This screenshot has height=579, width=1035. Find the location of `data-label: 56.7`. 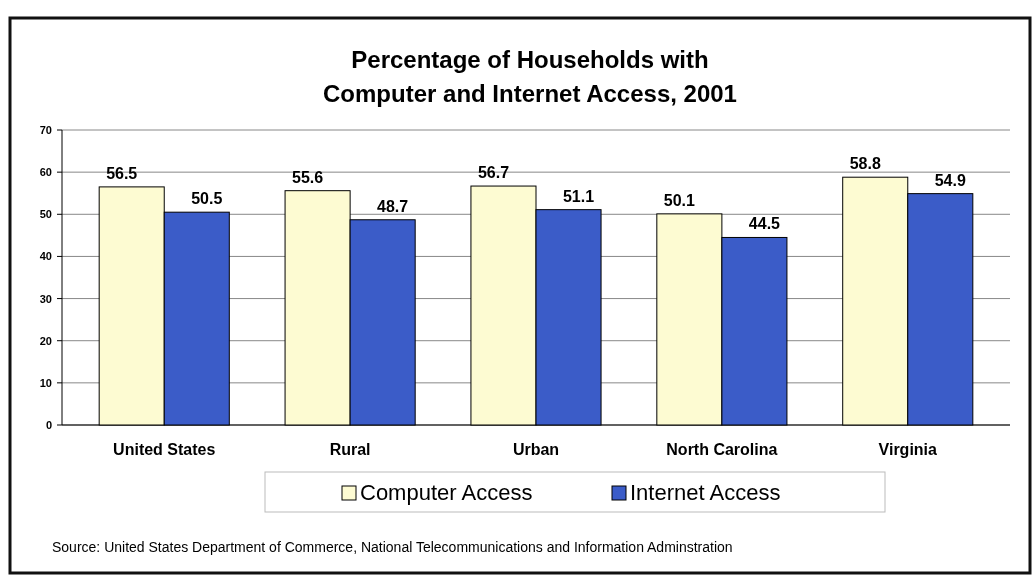

data-label: 56.7 is located at coordinates (493, 173).